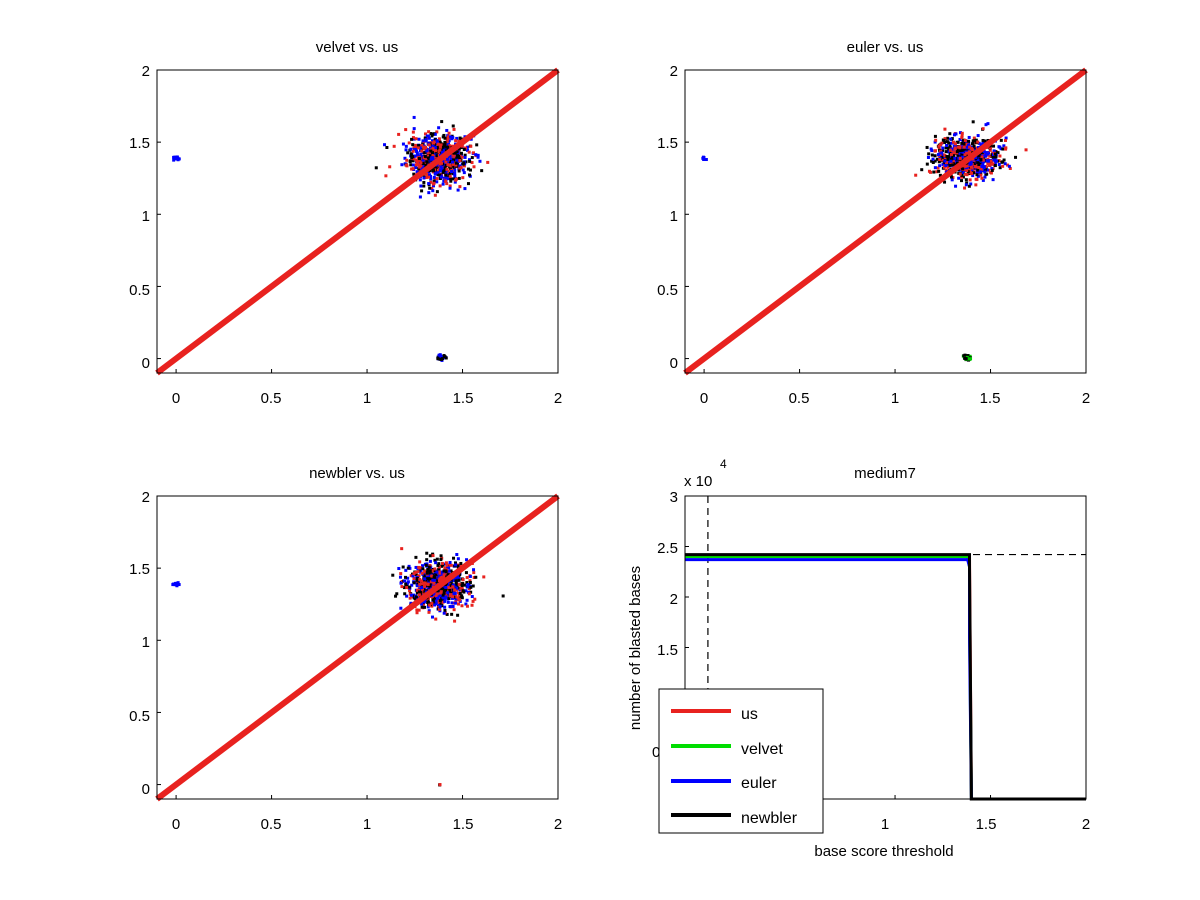  I want to click on scatter-panel-euler: euler vs. us 0 0.5 1 1.5 2 0 0.5 1 1.5 2, so click(873, 223).